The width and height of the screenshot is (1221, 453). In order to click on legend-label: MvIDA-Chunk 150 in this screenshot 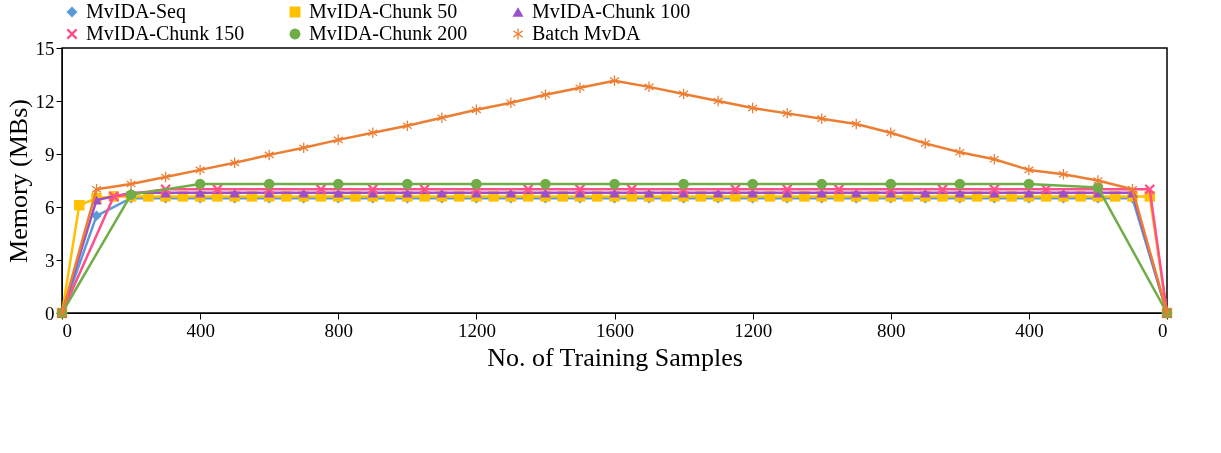, I will do `click(165, 33)`.